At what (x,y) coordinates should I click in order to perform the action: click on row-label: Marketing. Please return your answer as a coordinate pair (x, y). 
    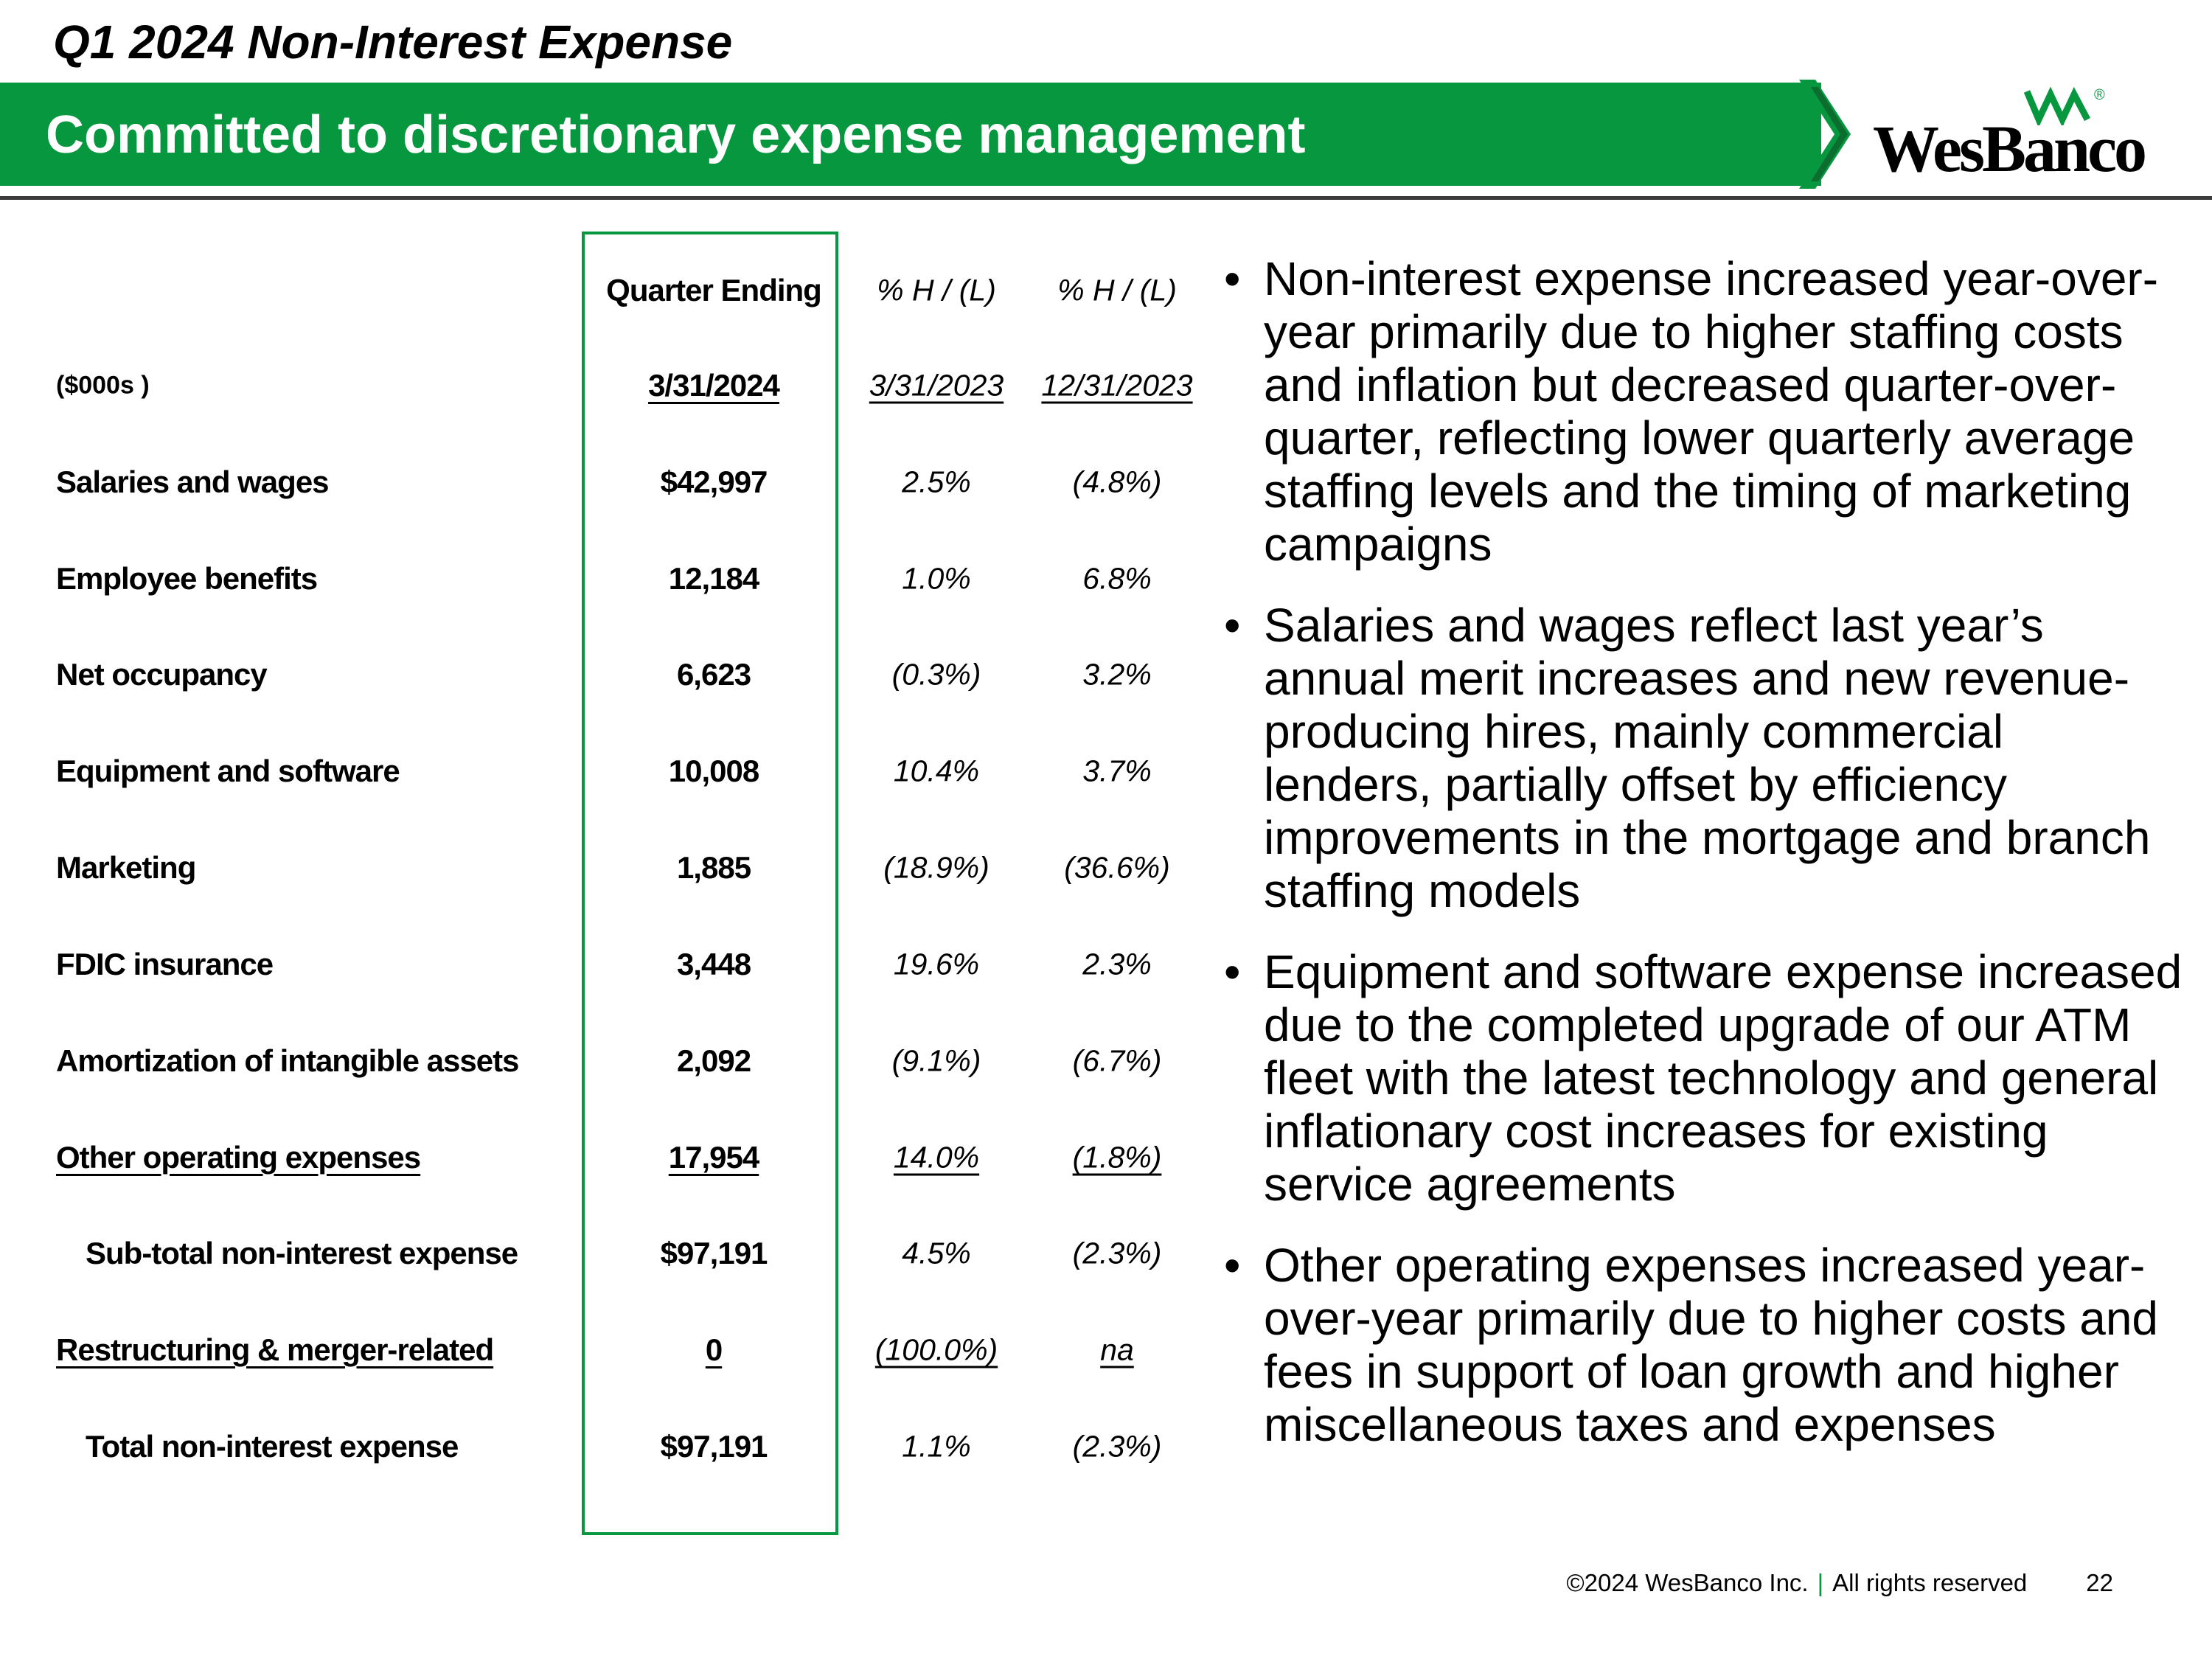
    Looking at the image, I should click on (126, 867).